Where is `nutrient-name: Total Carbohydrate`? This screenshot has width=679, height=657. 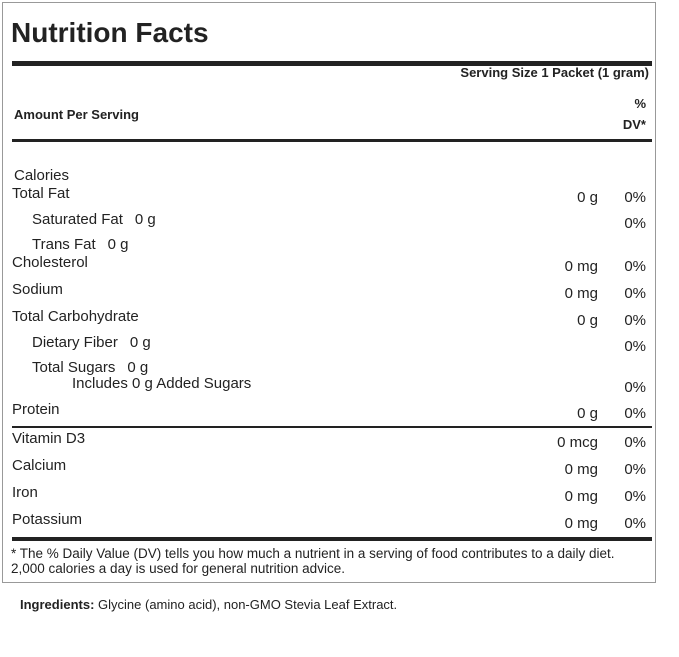
nutrient-name: Total Carbohydrate is located at coordinates (75, 316).